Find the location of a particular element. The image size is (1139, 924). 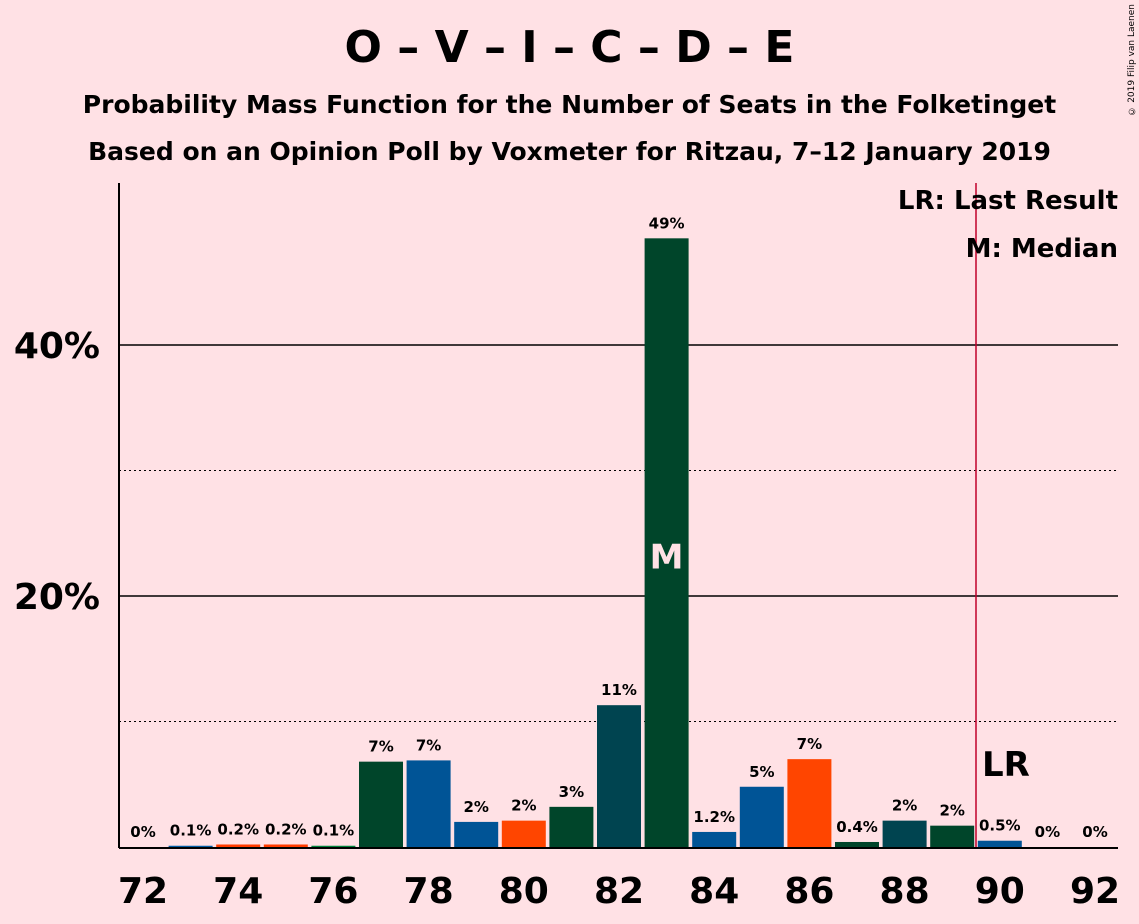

legend-median: M: Median is located at coordinates (1042, 249).